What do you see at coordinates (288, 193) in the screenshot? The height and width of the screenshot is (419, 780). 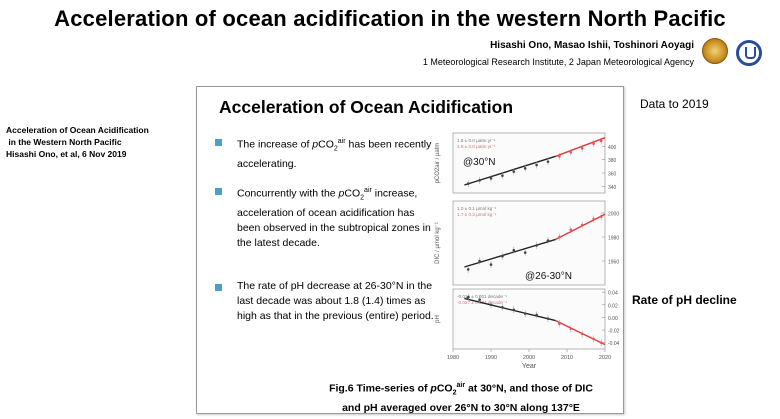 I see `bullet-2-pre: Concurrently with the` at bounding box center [288, 193].